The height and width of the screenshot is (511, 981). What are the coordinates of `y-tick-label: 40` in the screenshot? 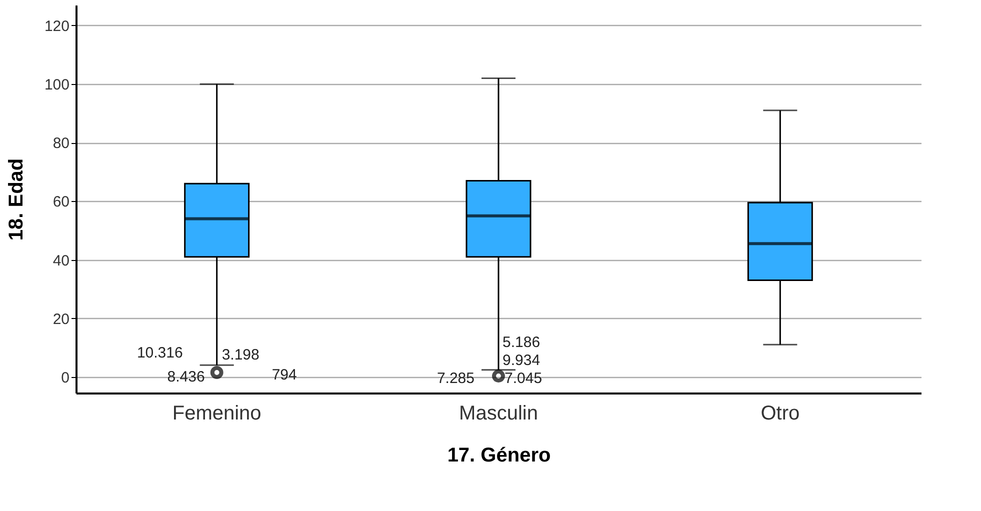 It's located at (61, 261).